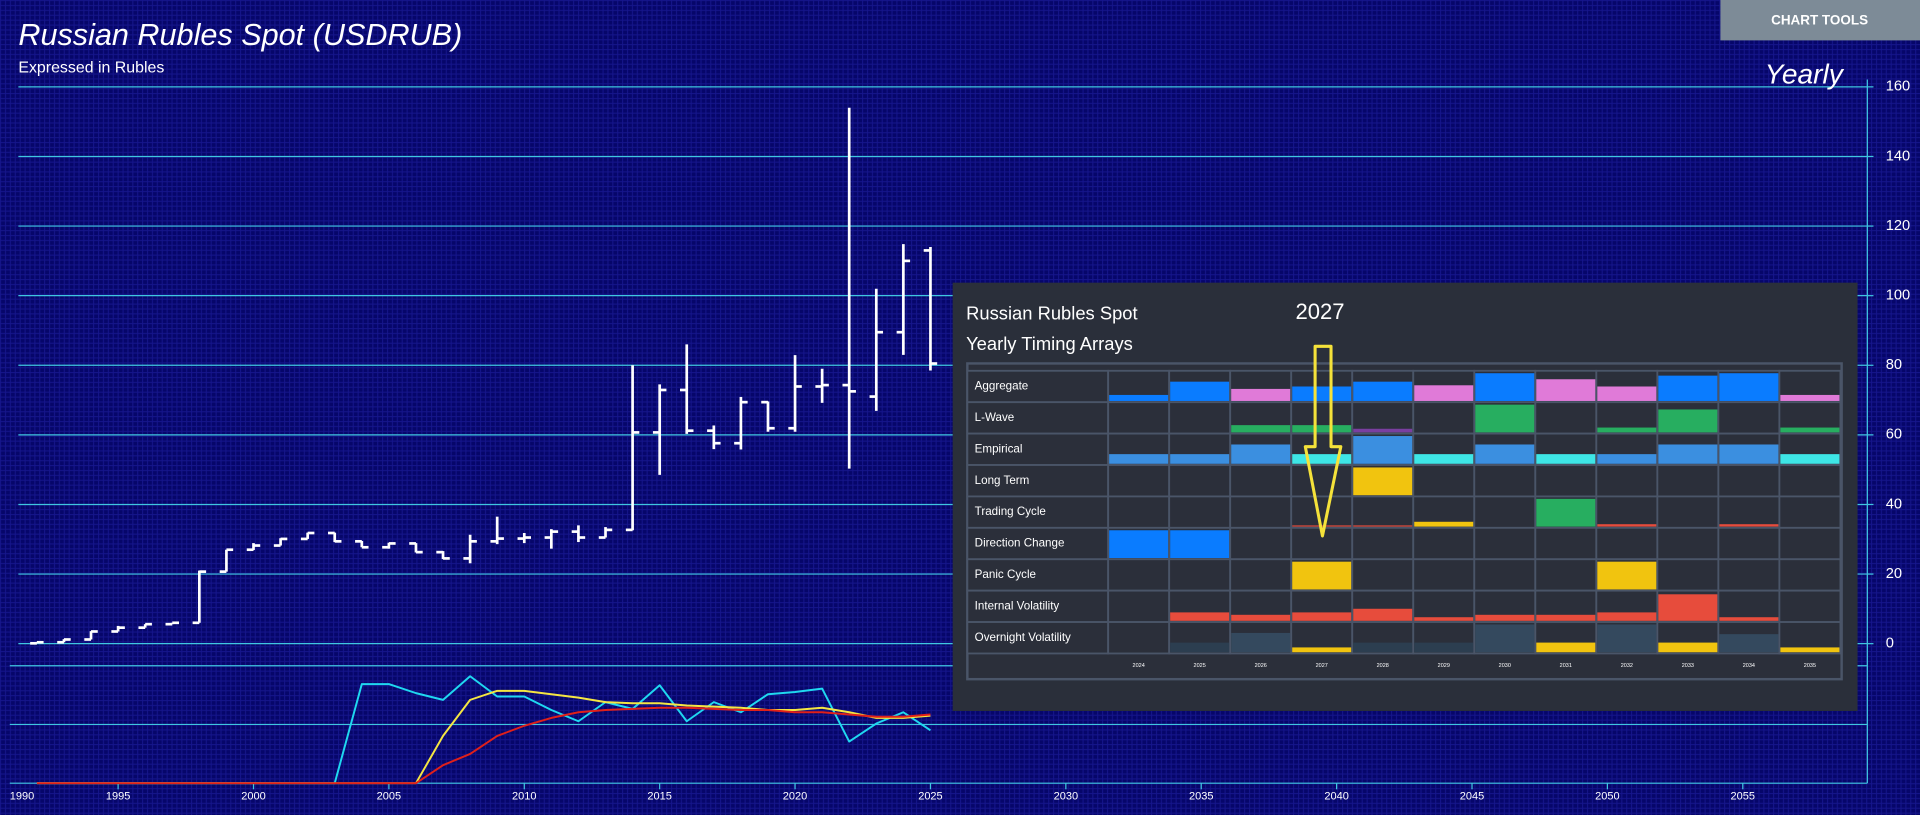 The image size is (1920, 815). Describe the element at coordinates (1049, 343) in the screenshot. I see `panel-subtitle: Yearly Timing Arrays` at that location.